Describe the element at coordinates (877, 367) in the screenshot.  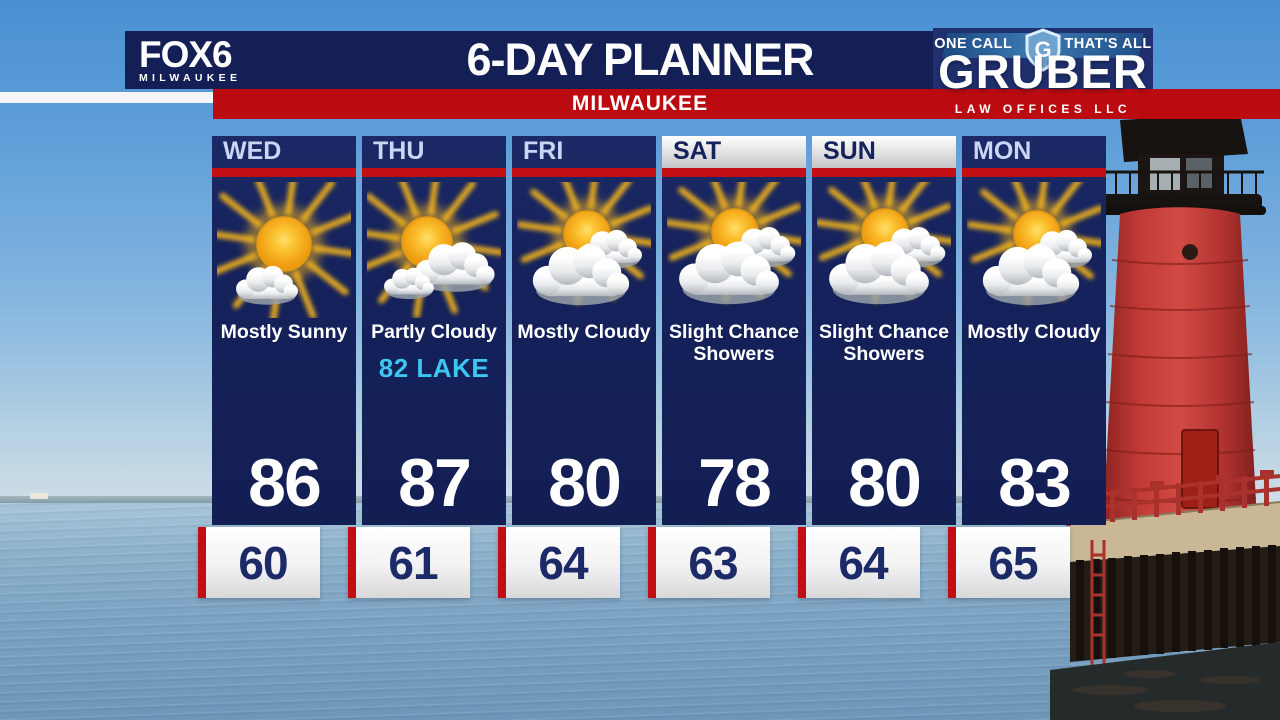
I see `day-column-sun: SUN` at that location.